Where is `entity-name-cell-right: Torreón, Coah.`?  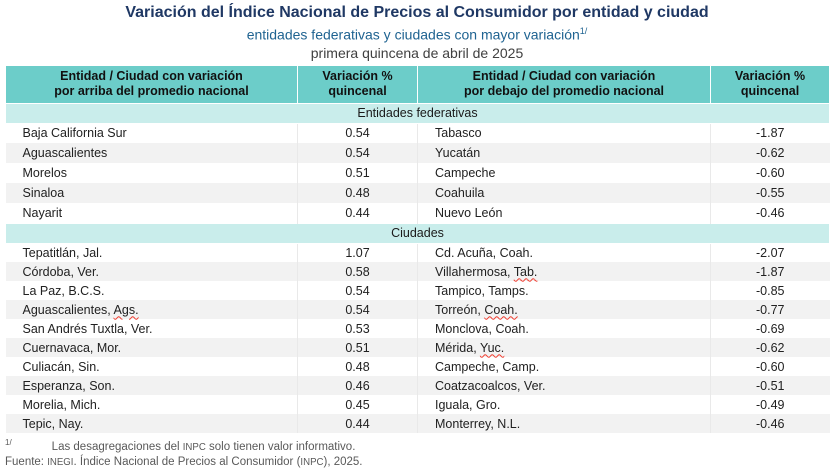
entity-name-cell-right: Torreón, Coah. is located at coordinates (564, 310).